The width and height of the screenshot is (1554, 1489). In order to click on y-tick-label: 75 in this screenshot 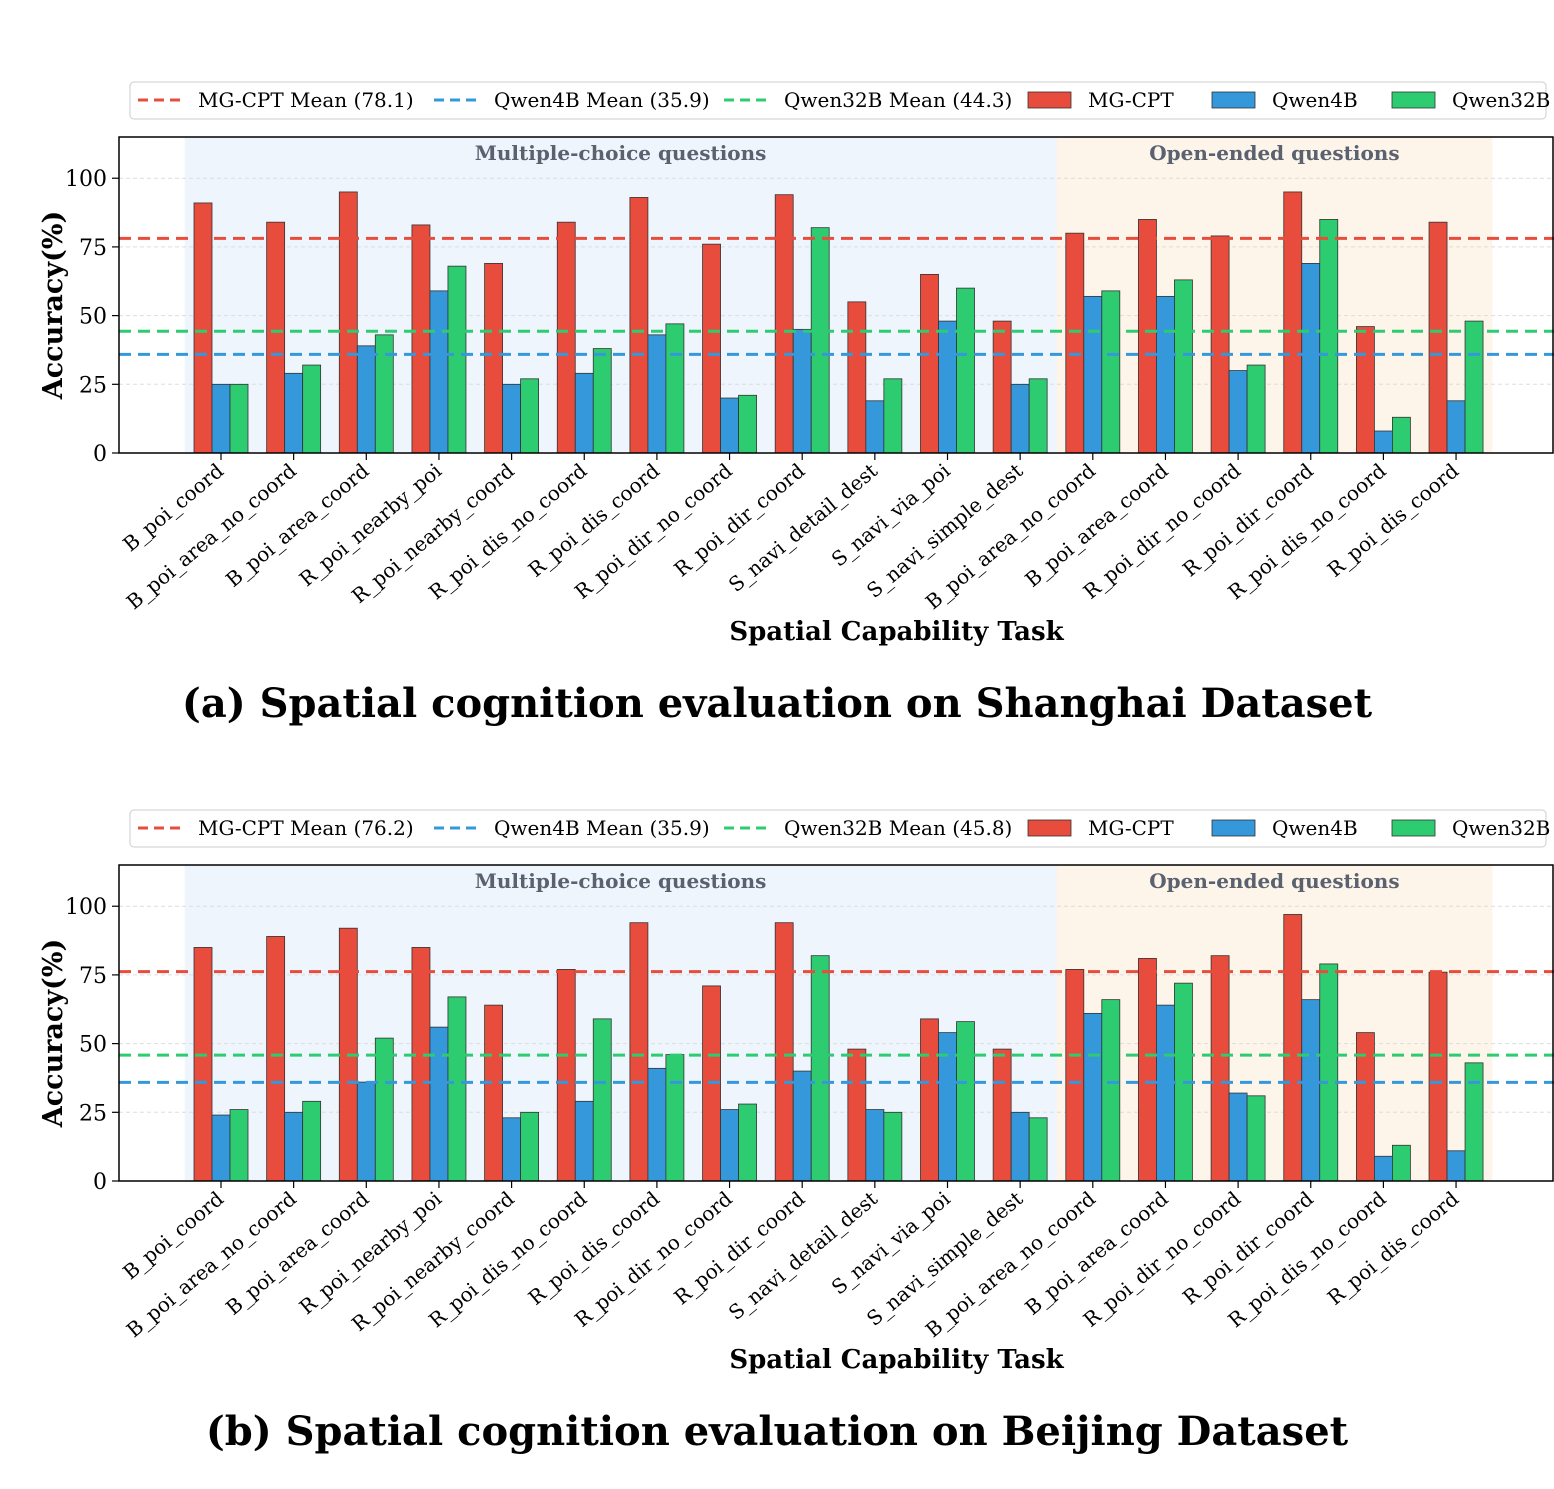, I will do `click(93, 976)`.